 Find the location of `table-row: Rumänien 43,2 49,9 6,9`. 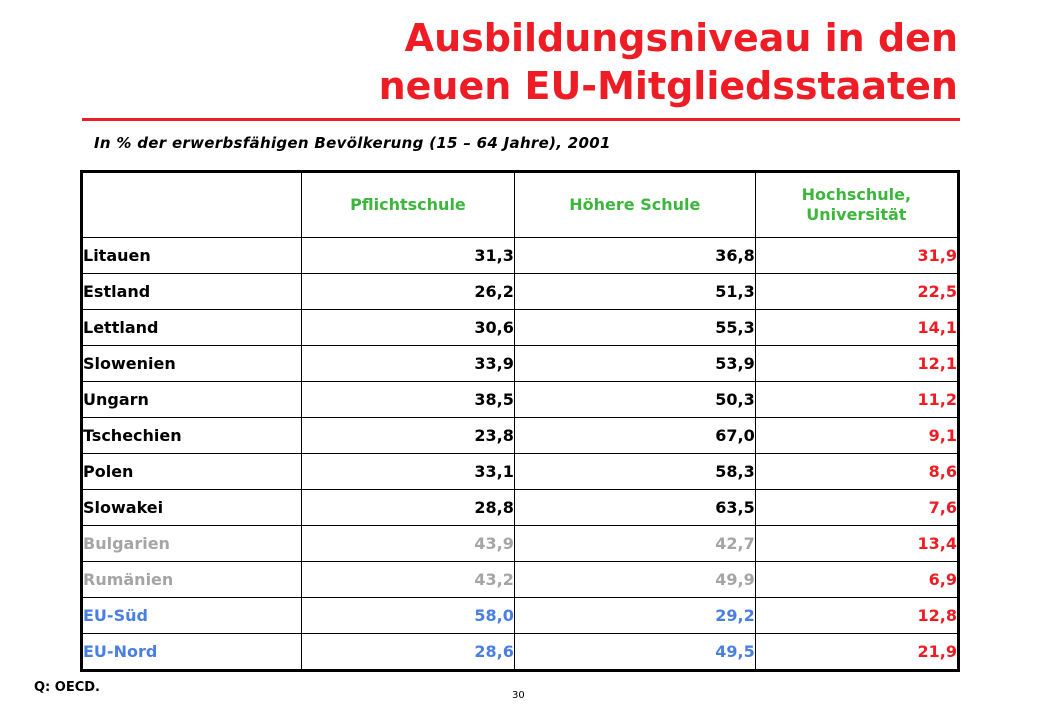

table-row: Rumänien 43,2 49,9 6,9 is located at coordinates (520, 579).